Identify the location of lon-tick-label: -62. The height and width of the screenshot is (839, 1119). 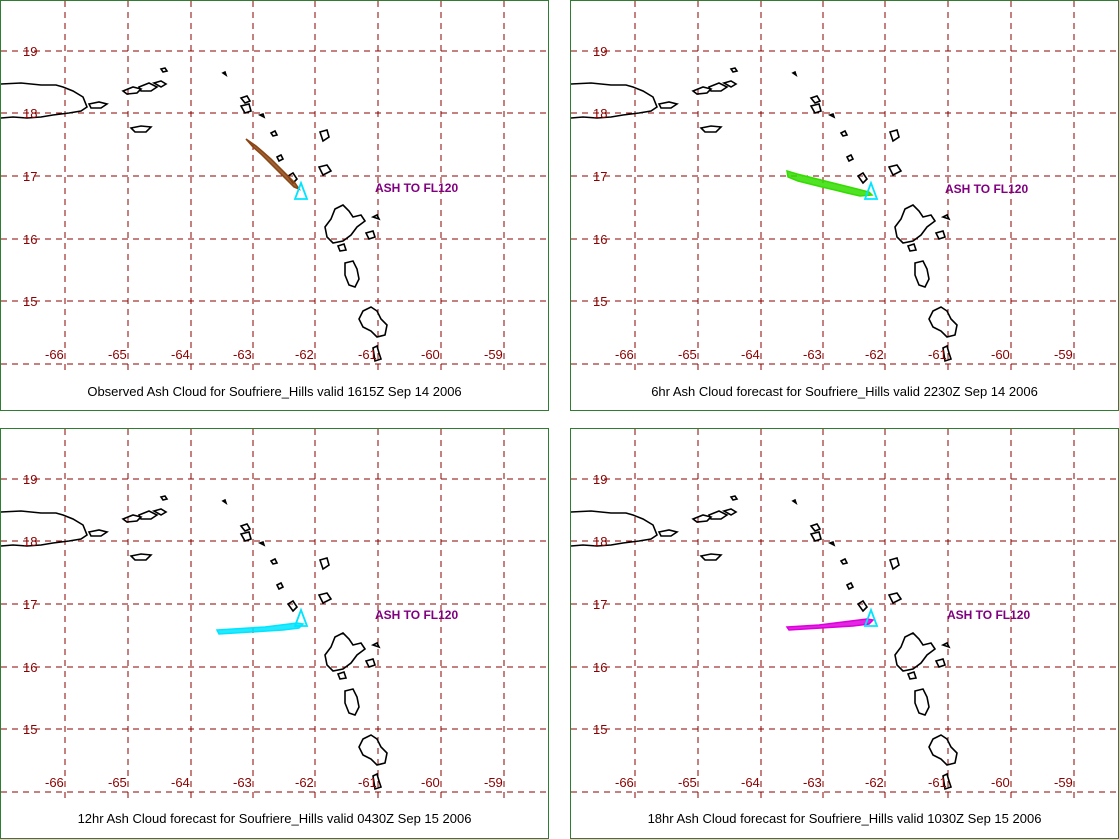
(874, 782).